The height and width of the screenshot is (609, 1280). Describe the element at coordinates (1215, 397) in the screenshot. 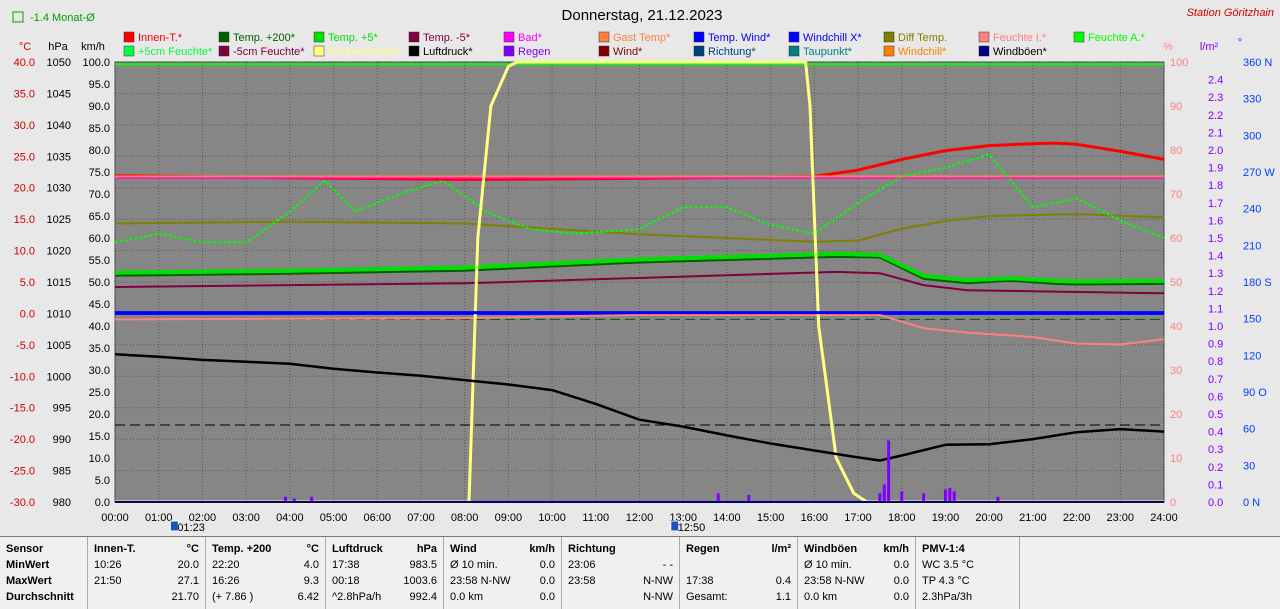

I see `rain-tick-label: 0.6` at that location.